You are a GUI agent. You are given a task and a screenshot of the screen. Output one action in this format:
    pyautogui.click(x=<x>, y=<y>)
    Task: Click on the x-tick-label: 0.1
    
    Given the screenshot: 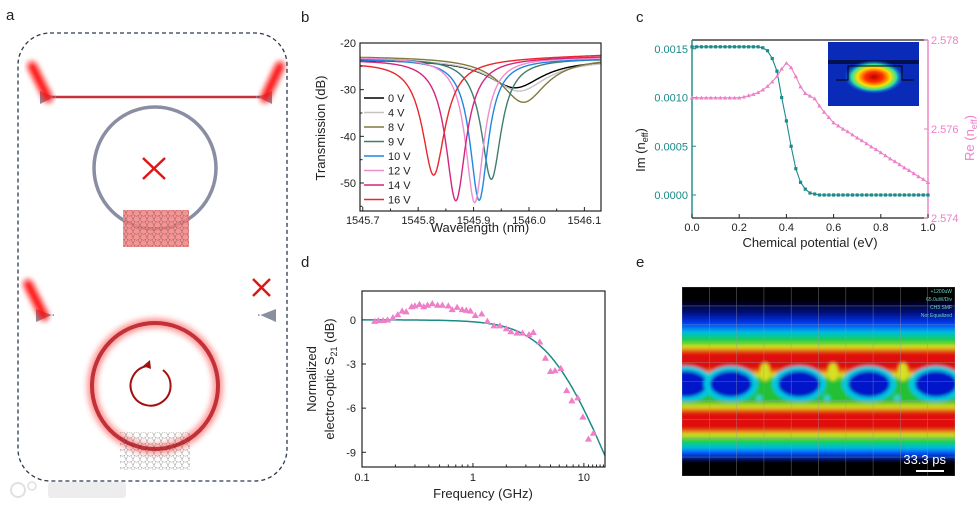 What is the action you would take?
    pyautogui.click(x=361, y=478)
    